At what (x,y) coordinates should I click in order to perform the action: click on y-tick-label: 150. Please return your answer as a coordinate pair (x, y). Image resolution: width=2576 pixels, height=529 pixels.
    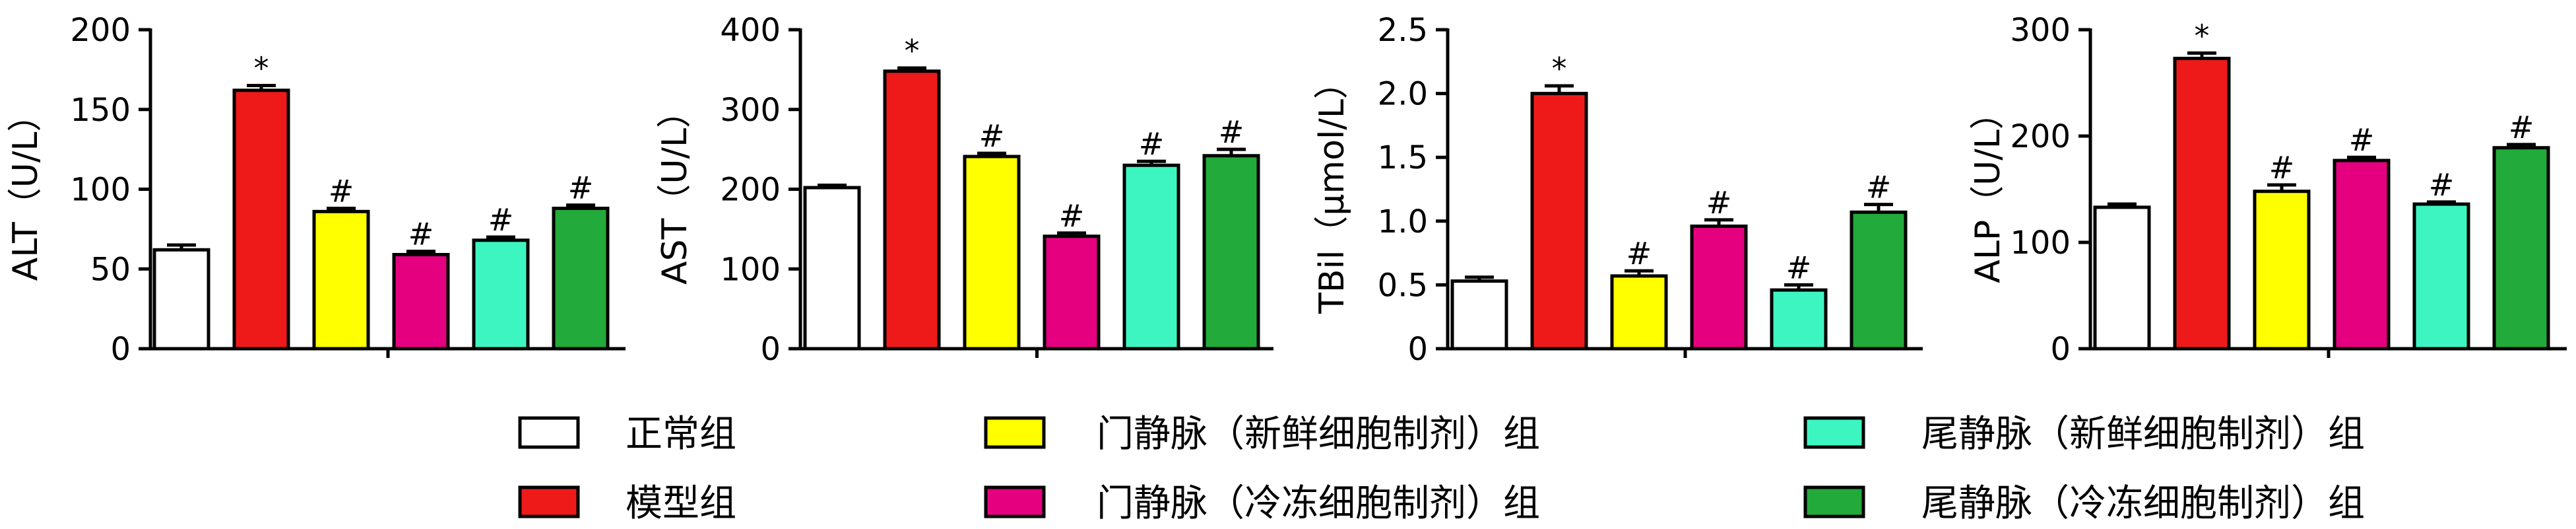
    Looking at the image, I should click on (100, 110).